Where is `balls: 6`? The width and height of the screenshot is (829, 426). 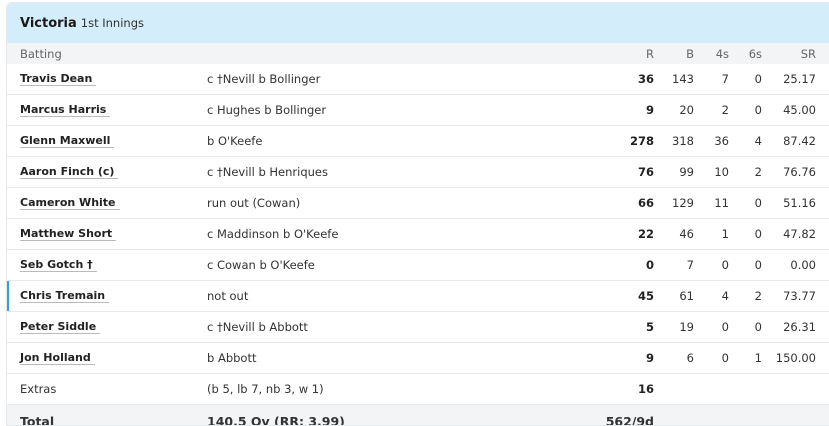 balls: 6 is located at coordinates (690, 358).